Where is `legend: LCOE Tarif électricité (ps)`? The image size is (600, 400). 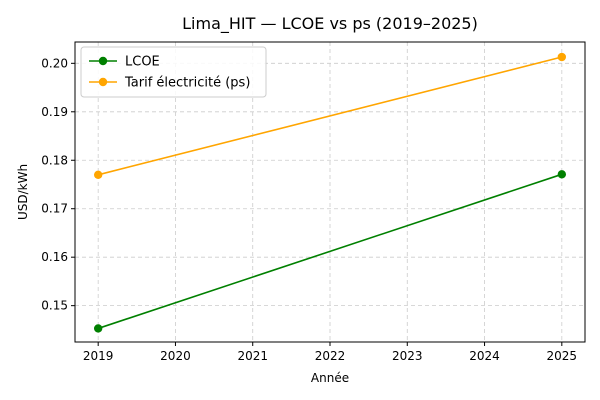 legend: LCOE Tarif électricité (ps) is located at coordinates (173, 72).